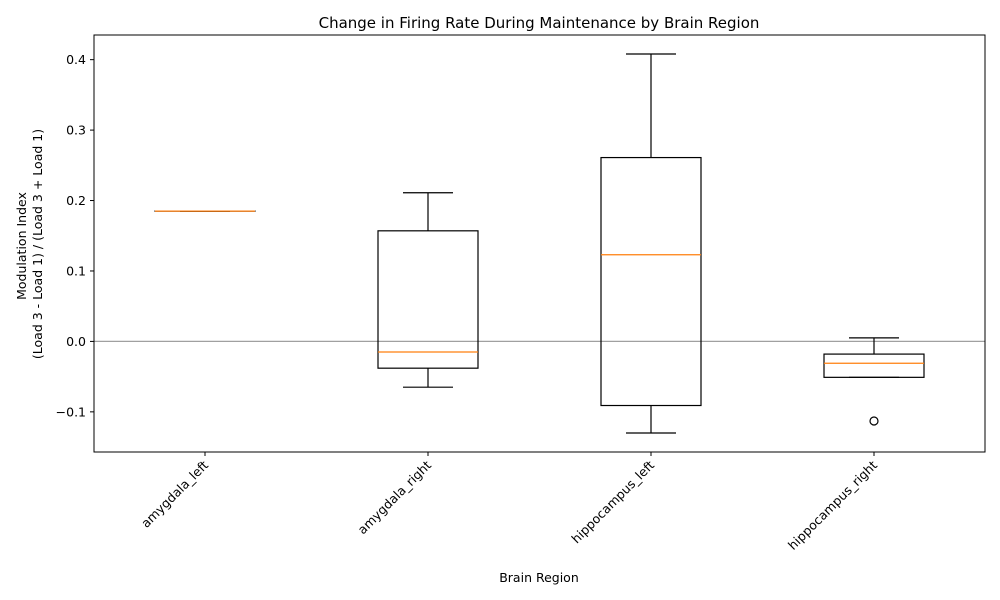 The image size is (1000, 600). What do you see at coordinates (874, 381) in the screenshot?
I see `box-hippocampus_right` at bounding box center [874, 381].